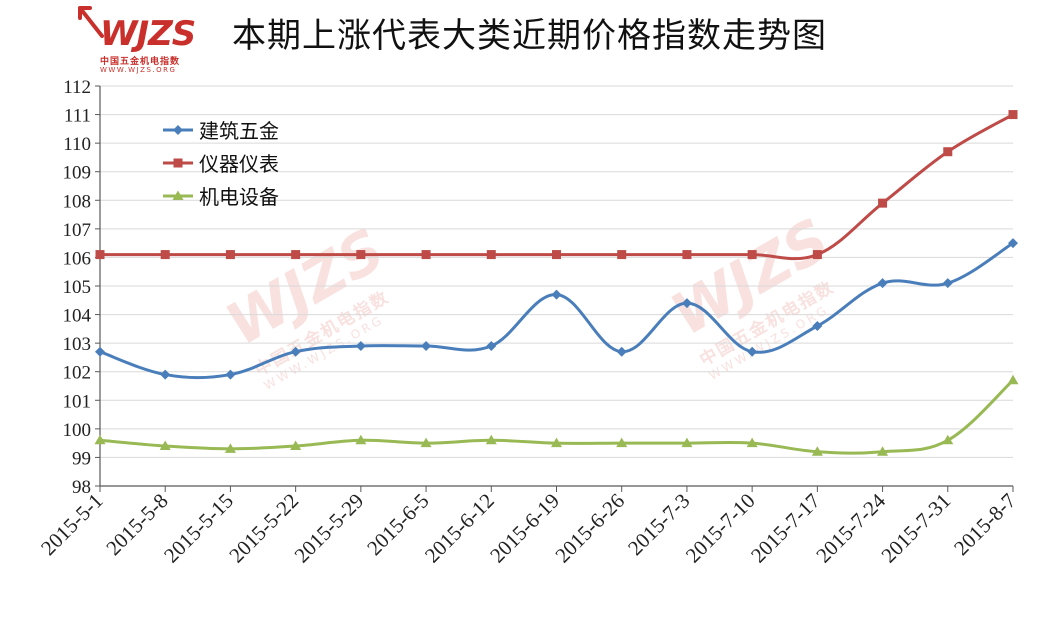 This screenshot has height=623, width=1053. Describe the element at coordinates (239, 197) in the screenshot. I see `legend-label: 机电设备` at that location.